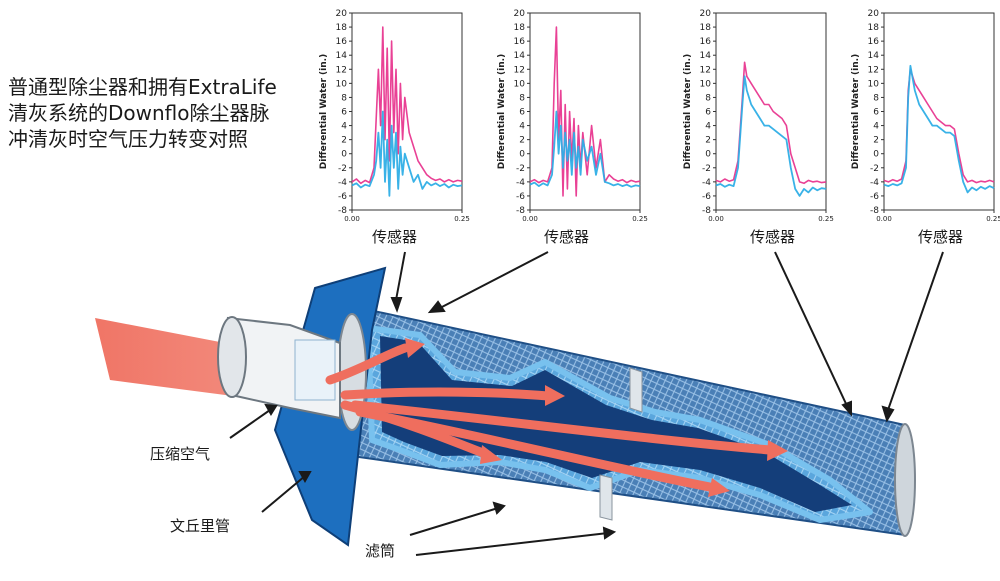 The image size is (1000, 581). I want to click on venturi-tube, so click(279, 368).